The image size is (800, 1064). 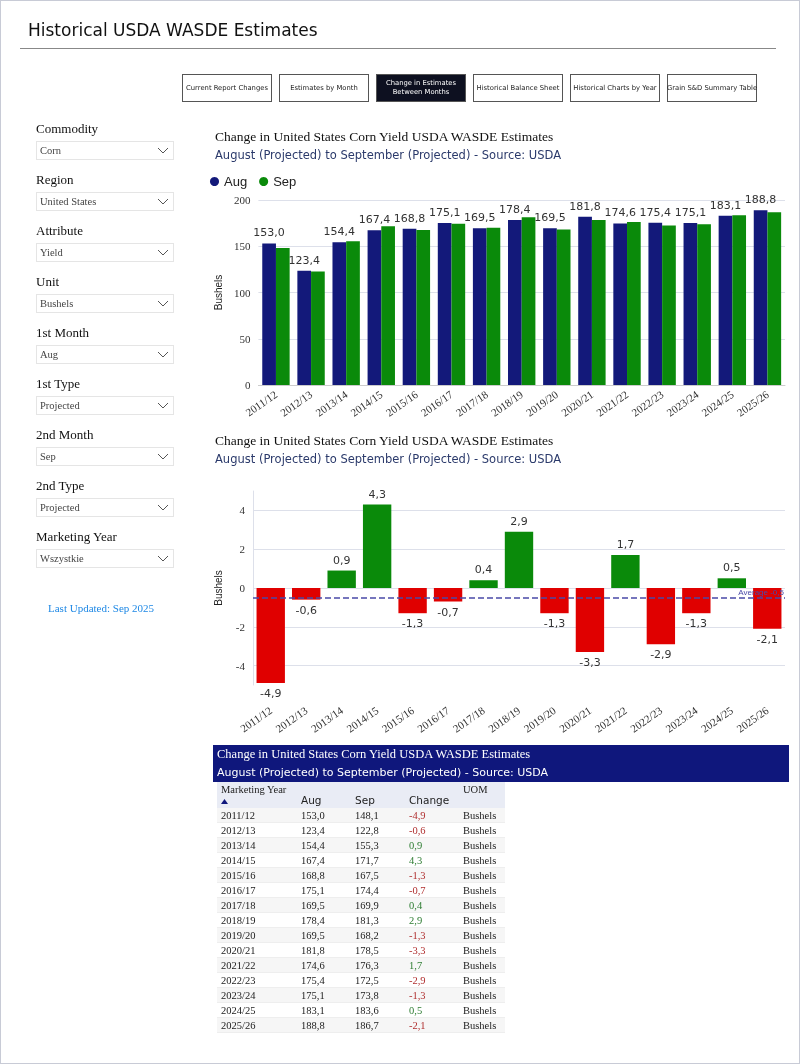 I want to click on data-label: -3,3, so click(x=590, y=663).